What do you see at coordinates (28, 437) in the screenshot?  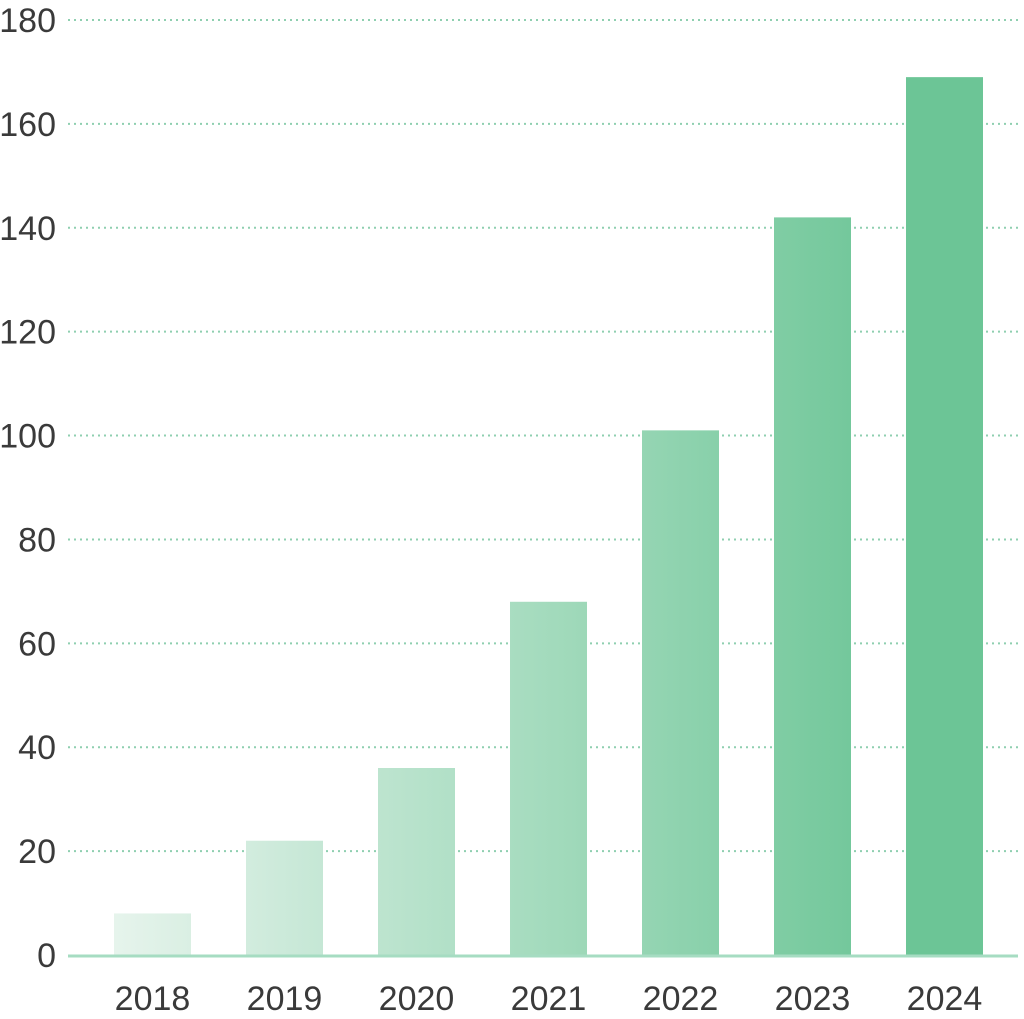 I see `y-tick-label: 100` at bounding box center [28, 437].